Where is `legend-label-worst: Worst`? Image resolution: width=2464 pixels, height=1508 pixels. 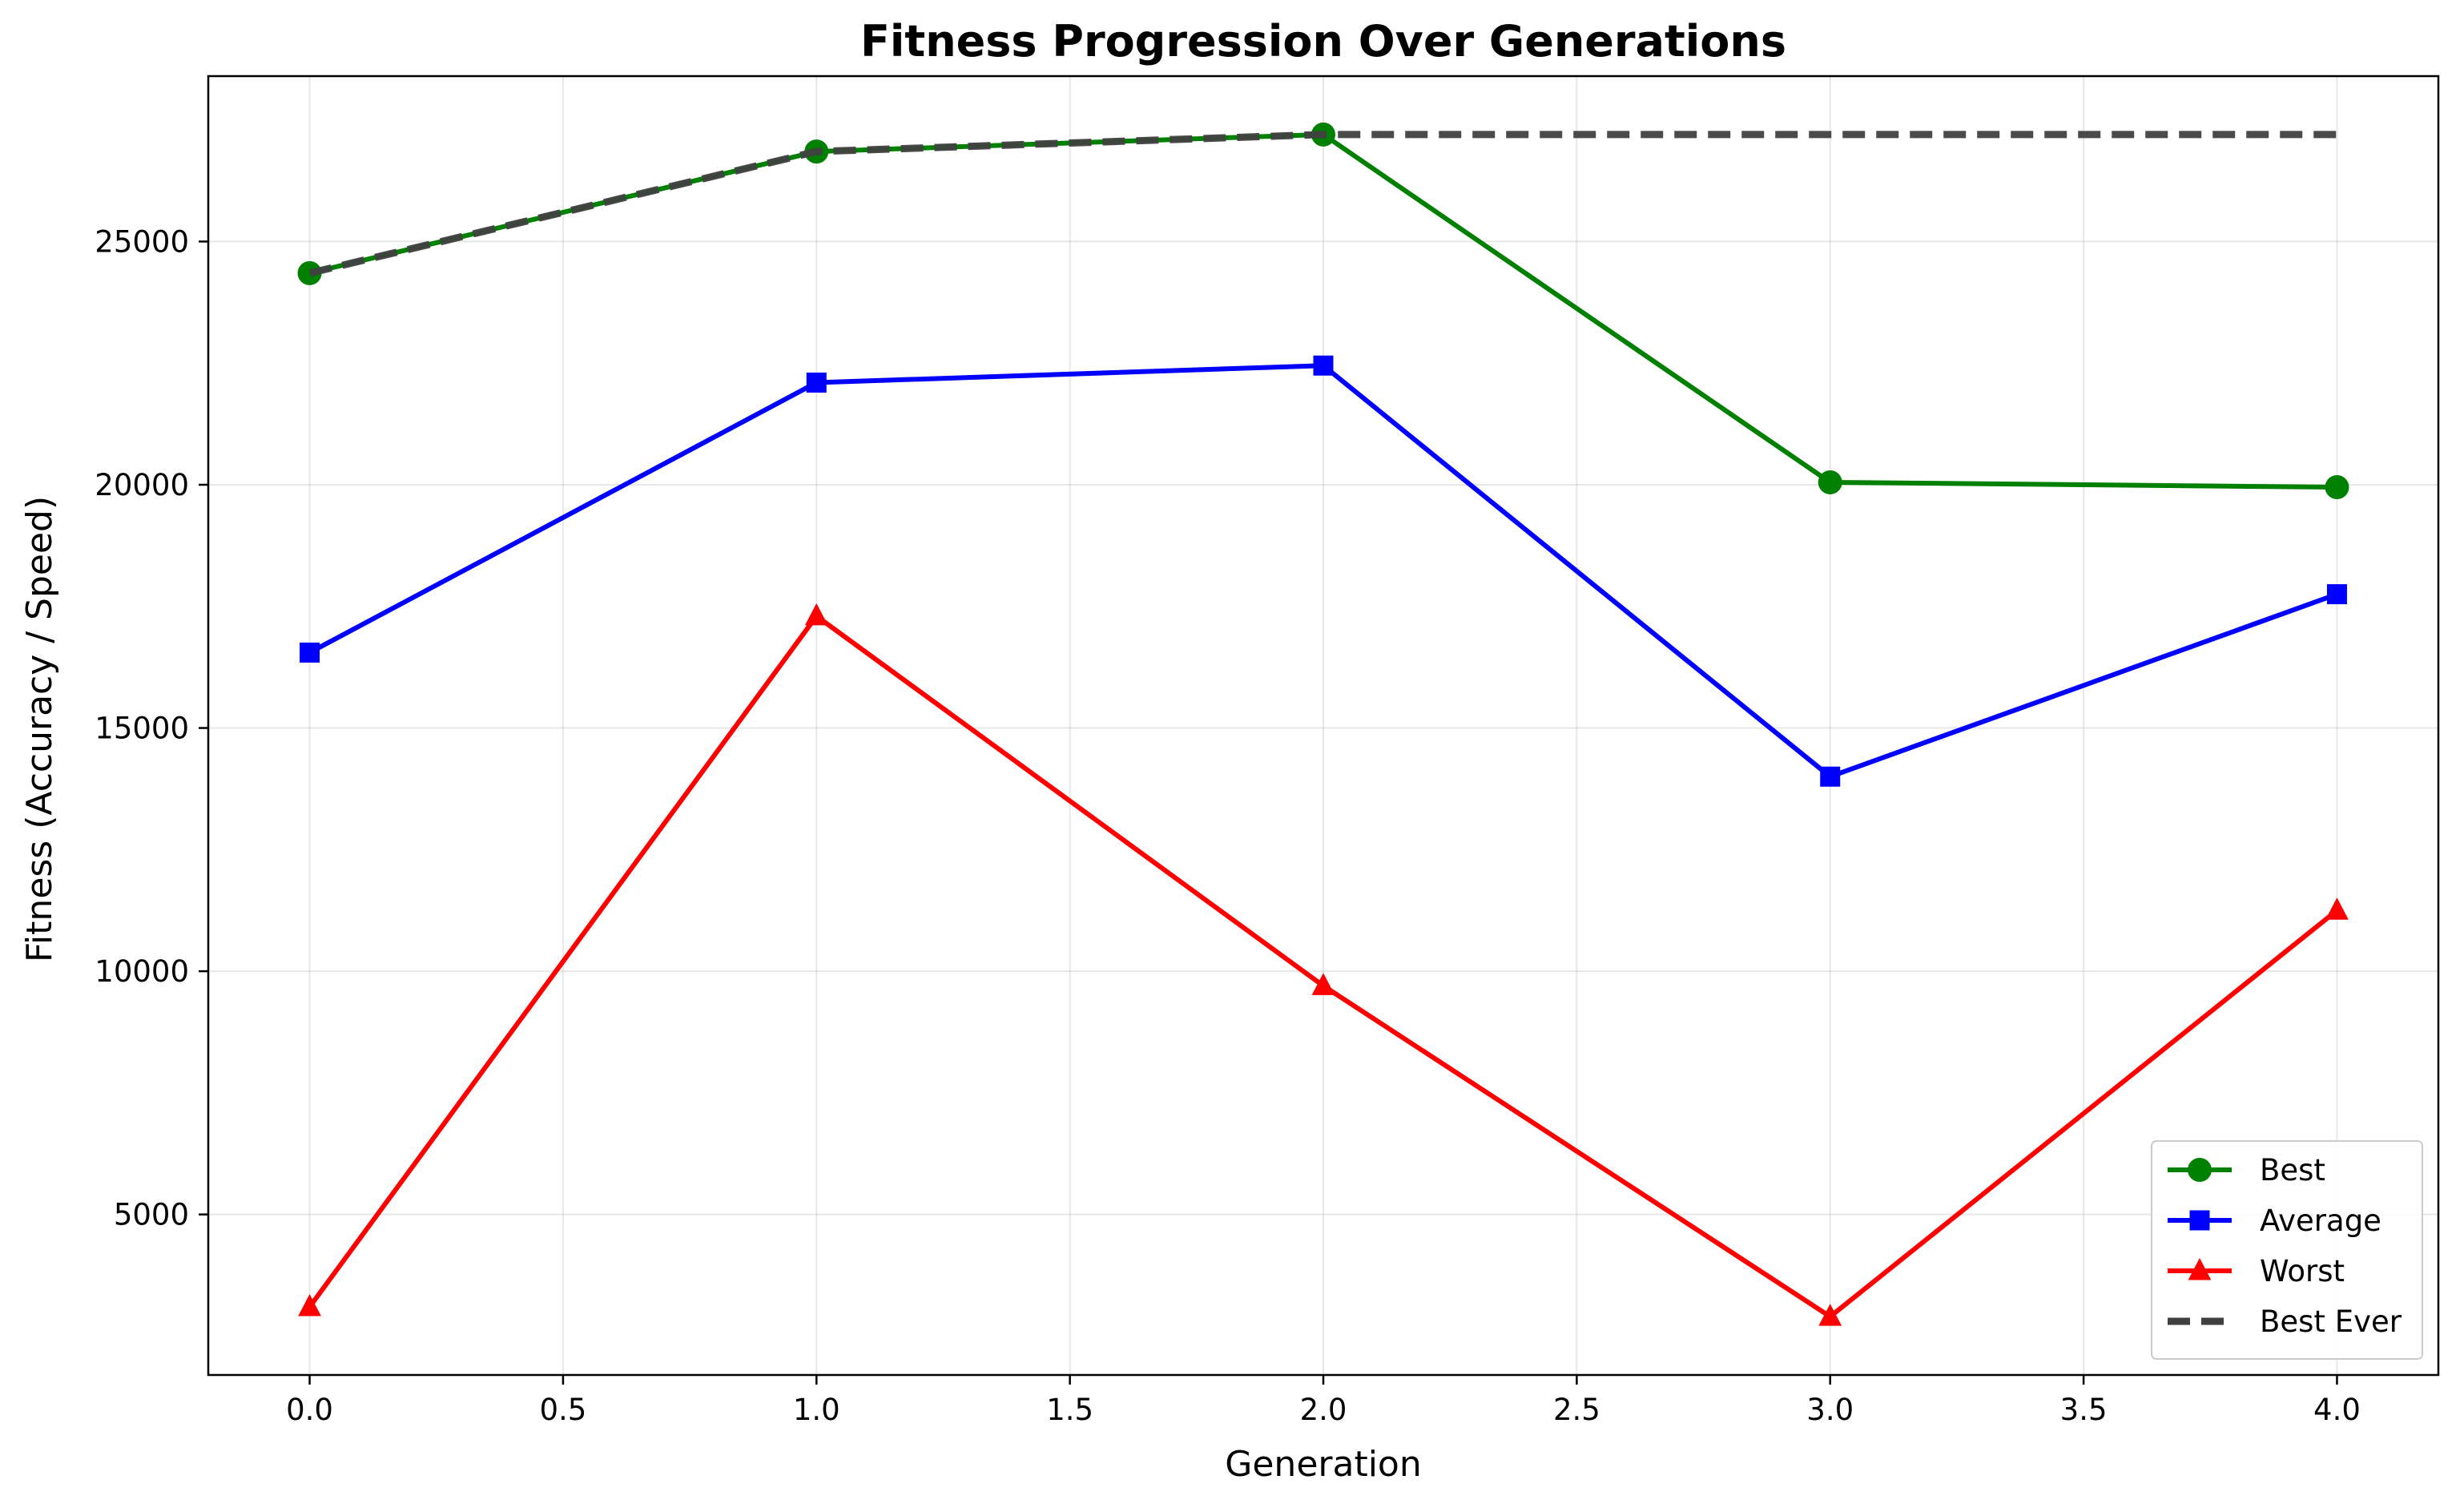
legend-label-worst: Worst is located at coordinates (2302, 1271).